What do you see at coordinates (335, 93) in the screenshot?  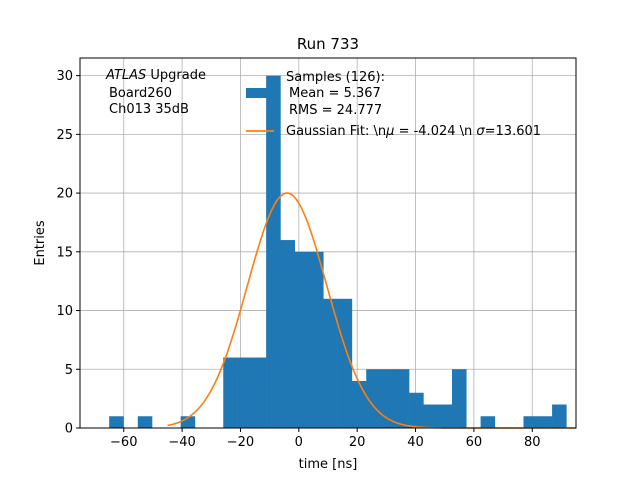 I see `legend-samples-mean: Mean = 5.367` at bounding box center [335, 93].